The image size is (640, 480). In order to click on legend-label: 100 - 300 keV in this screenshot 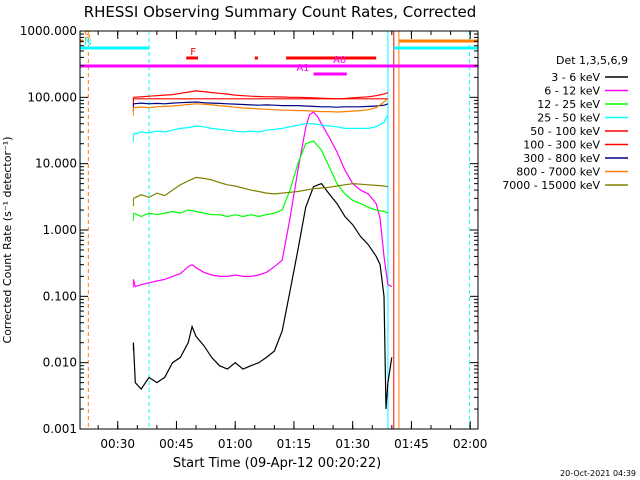, I will do `click(561, 145)`.